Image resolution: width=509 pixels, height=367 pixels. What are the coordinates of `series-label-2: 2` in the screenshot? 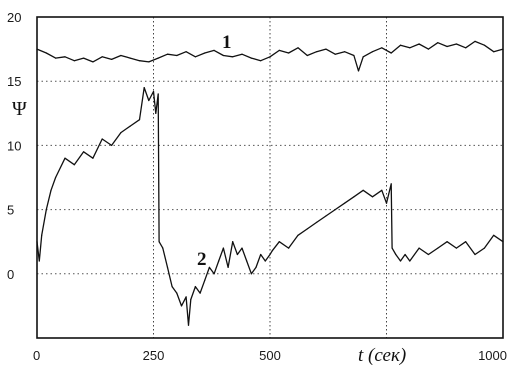 It's located at (202, 259).